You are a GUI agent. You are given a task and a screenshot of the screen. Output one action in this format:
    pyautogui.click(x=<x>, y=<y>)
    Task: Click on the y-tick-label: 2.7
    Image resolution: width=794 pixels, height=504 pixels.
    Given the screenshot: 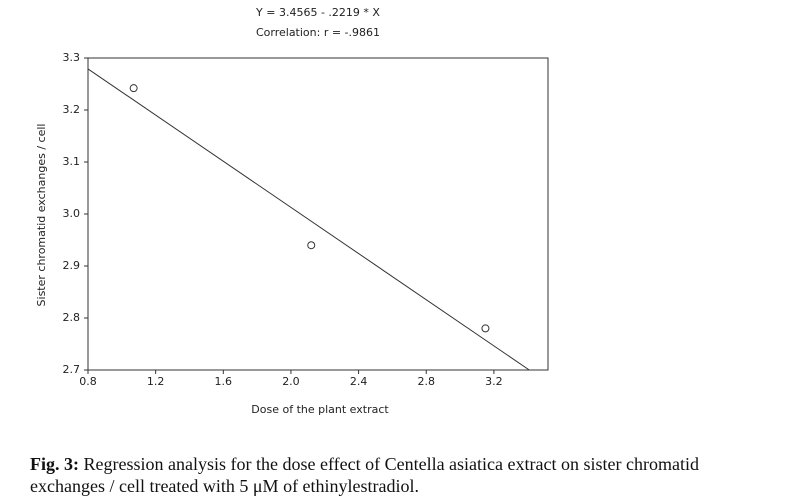 What is the action you would take?
    pyautogui.click(x=72, y=369)
    